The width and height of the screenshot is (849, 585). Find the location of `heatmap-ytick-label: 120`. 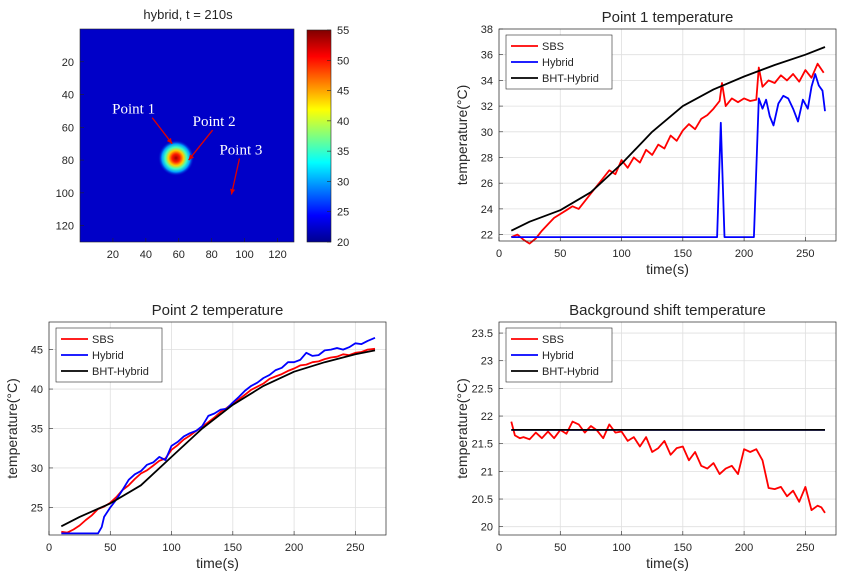

heatmap-ytick-label: 120 is located at coordinates (65, 227).